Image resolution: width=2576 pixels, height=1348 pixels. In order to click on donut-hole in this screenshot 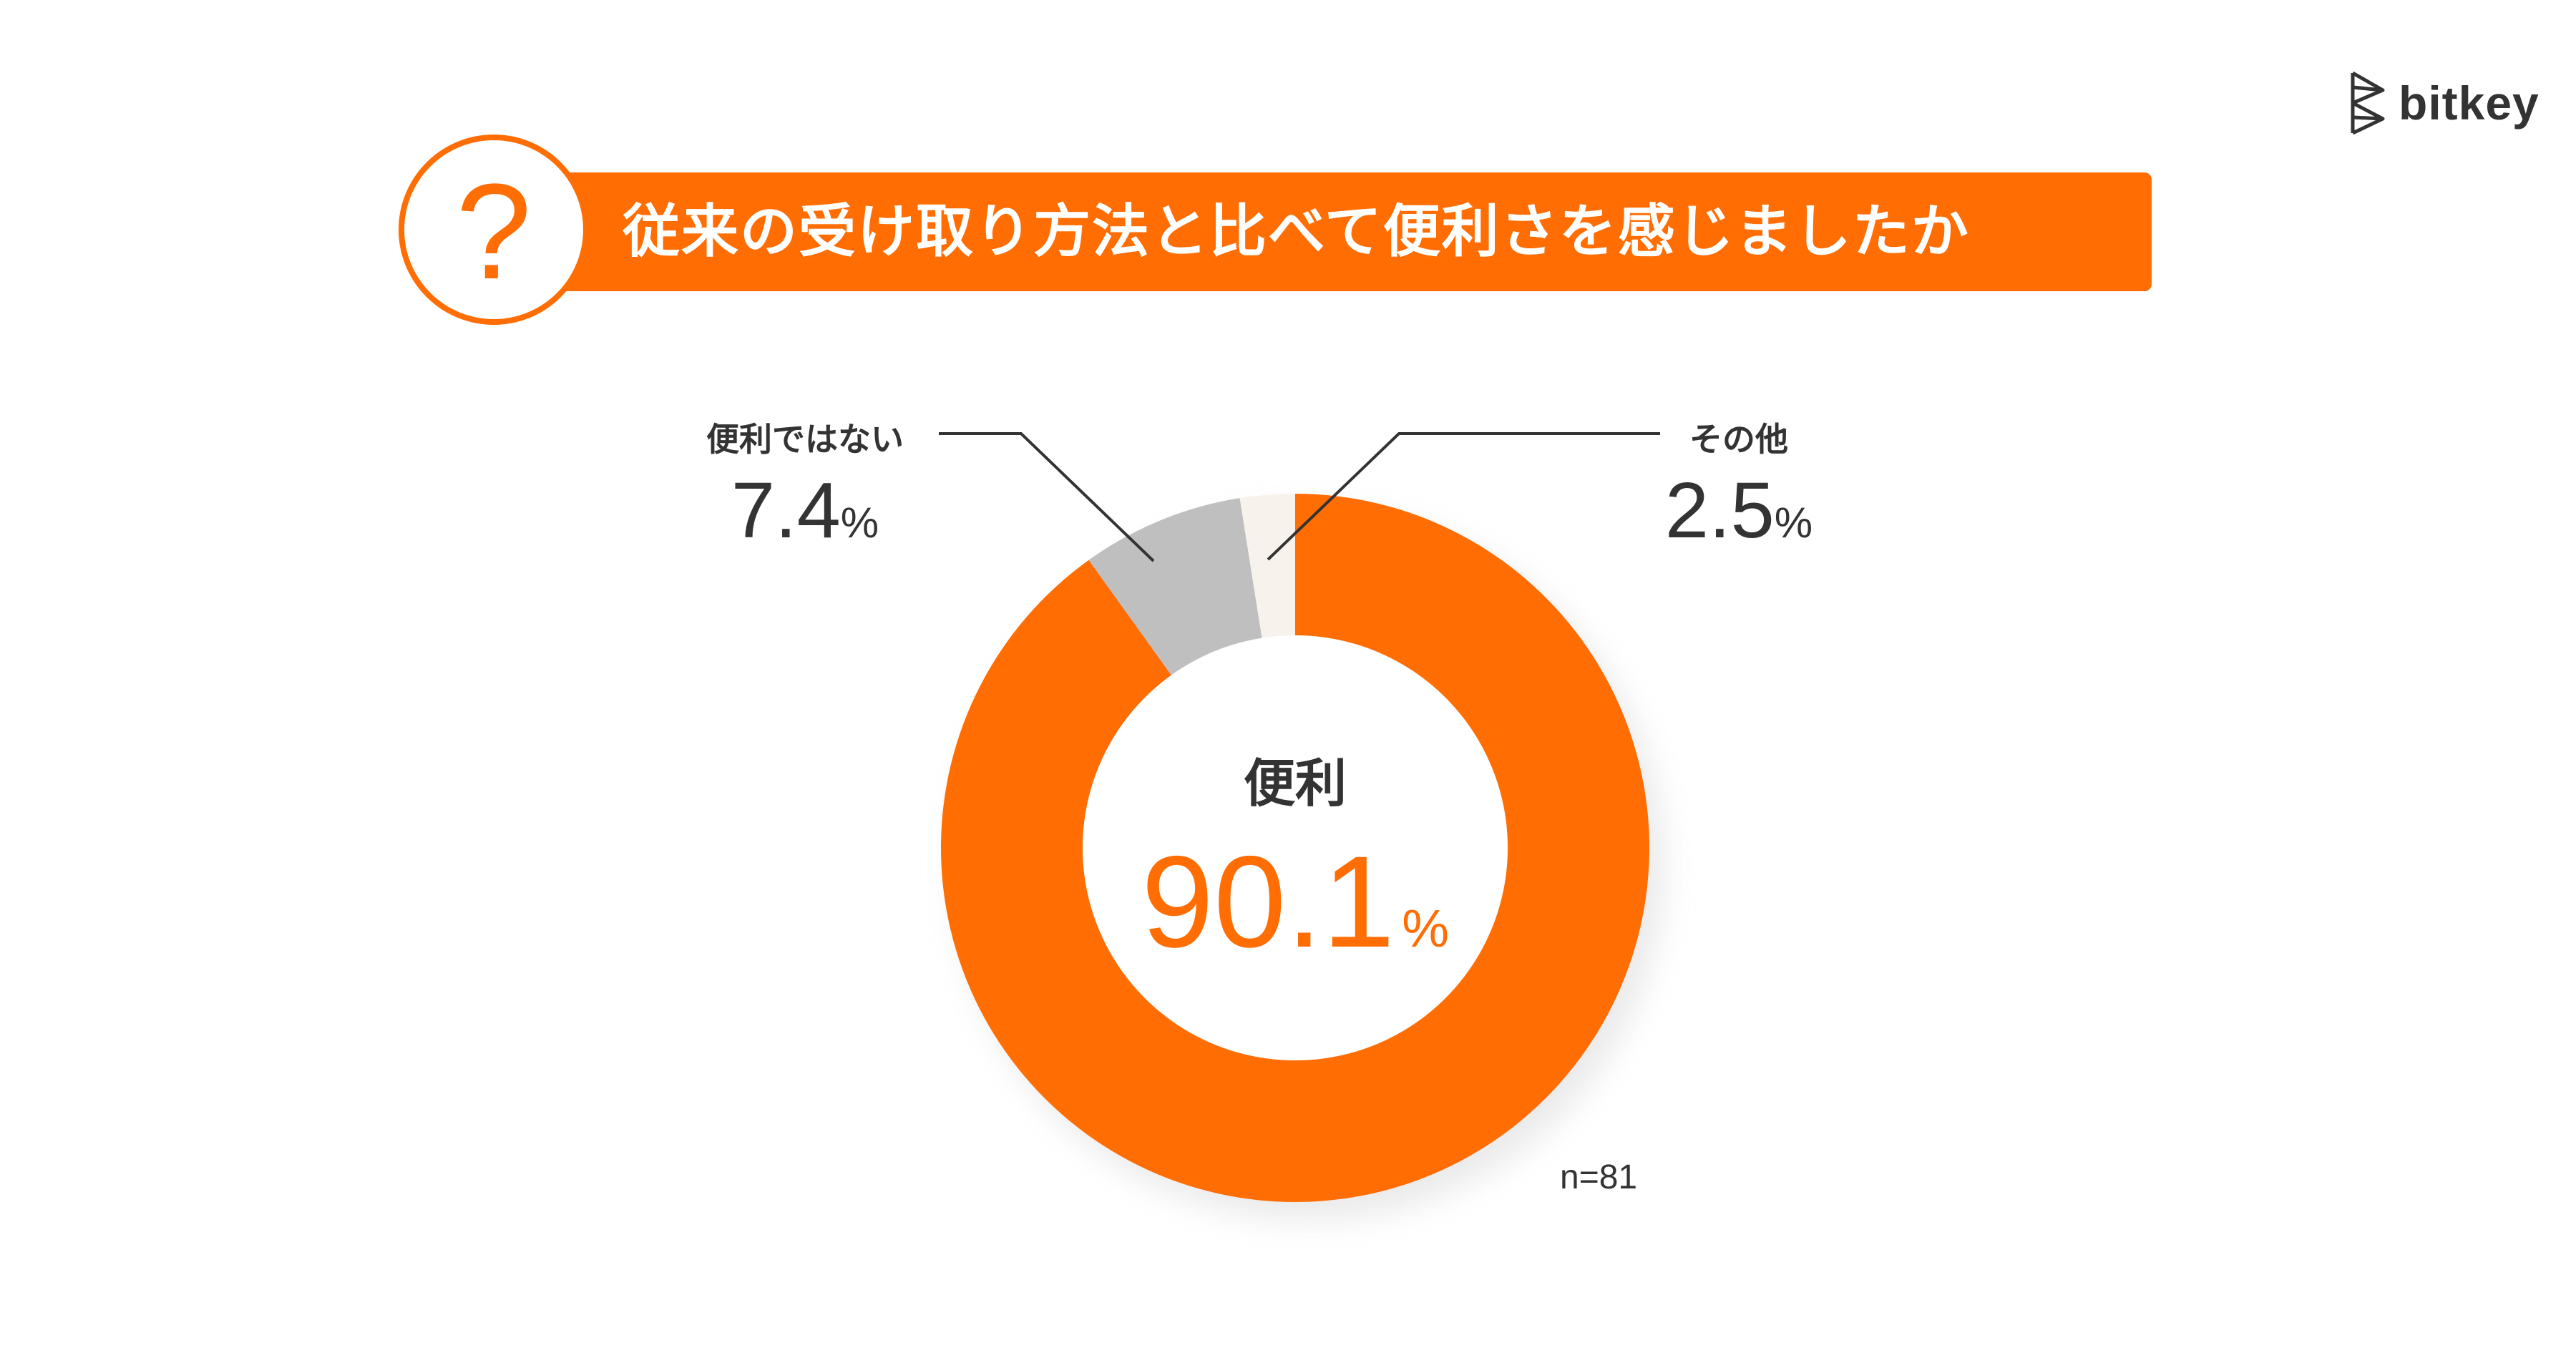, I will do `click(1295, 847)`.